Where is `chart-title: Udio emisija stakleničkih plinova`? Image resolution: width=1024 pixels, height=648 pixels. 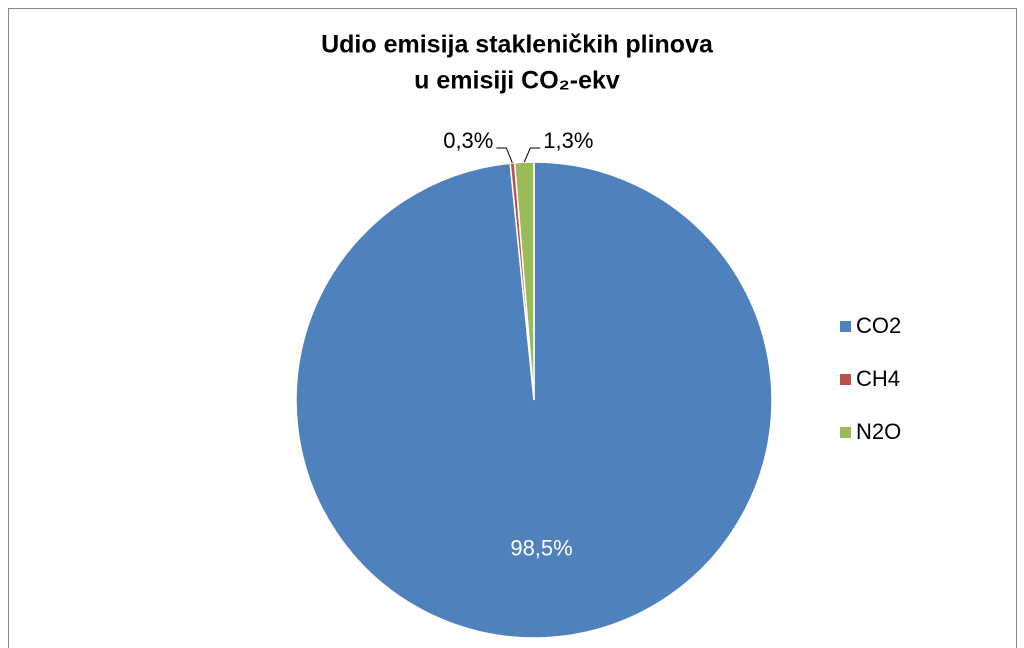
chart-title: Udio emisija stakleničkih plinova is located at coordinates (517, 45).